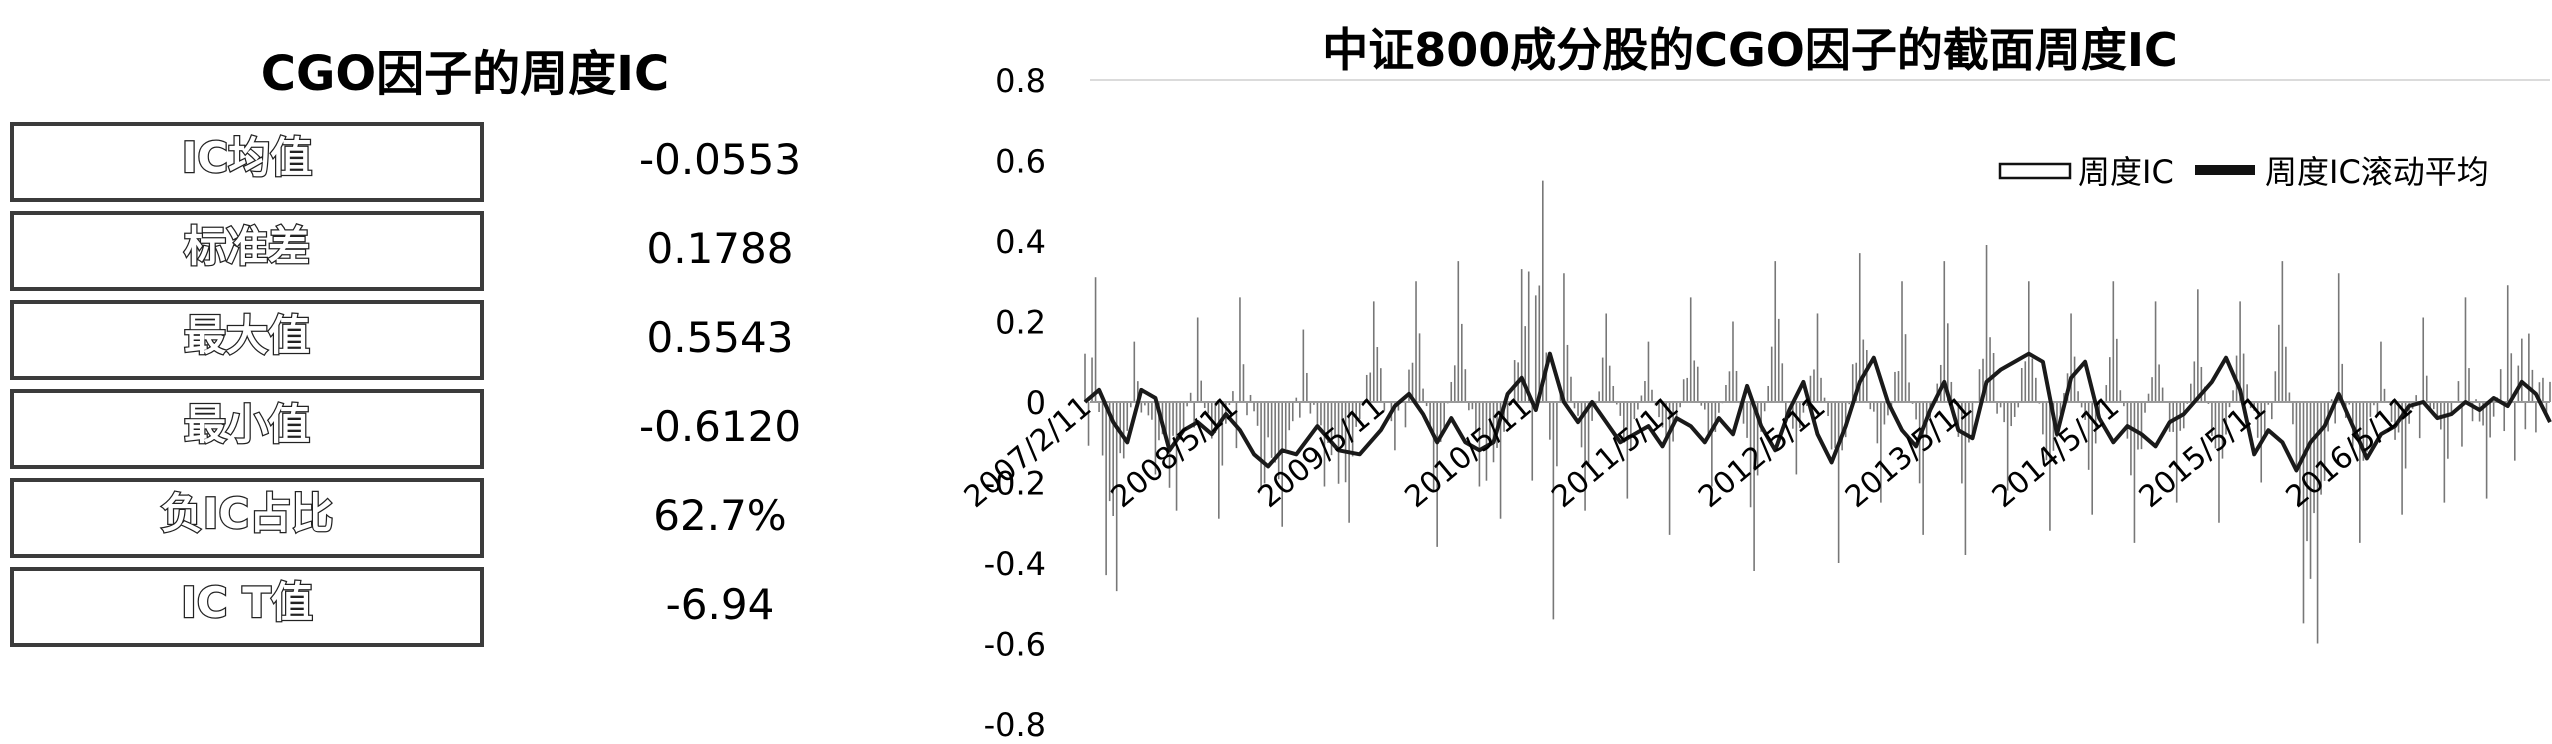 This screenshot has height=744, width=2552. What do you see at coordinates (720, 515) in the screenshot?
I see `stat-value-neg-ratio: 62.7%` at bounding box center [720, 515].